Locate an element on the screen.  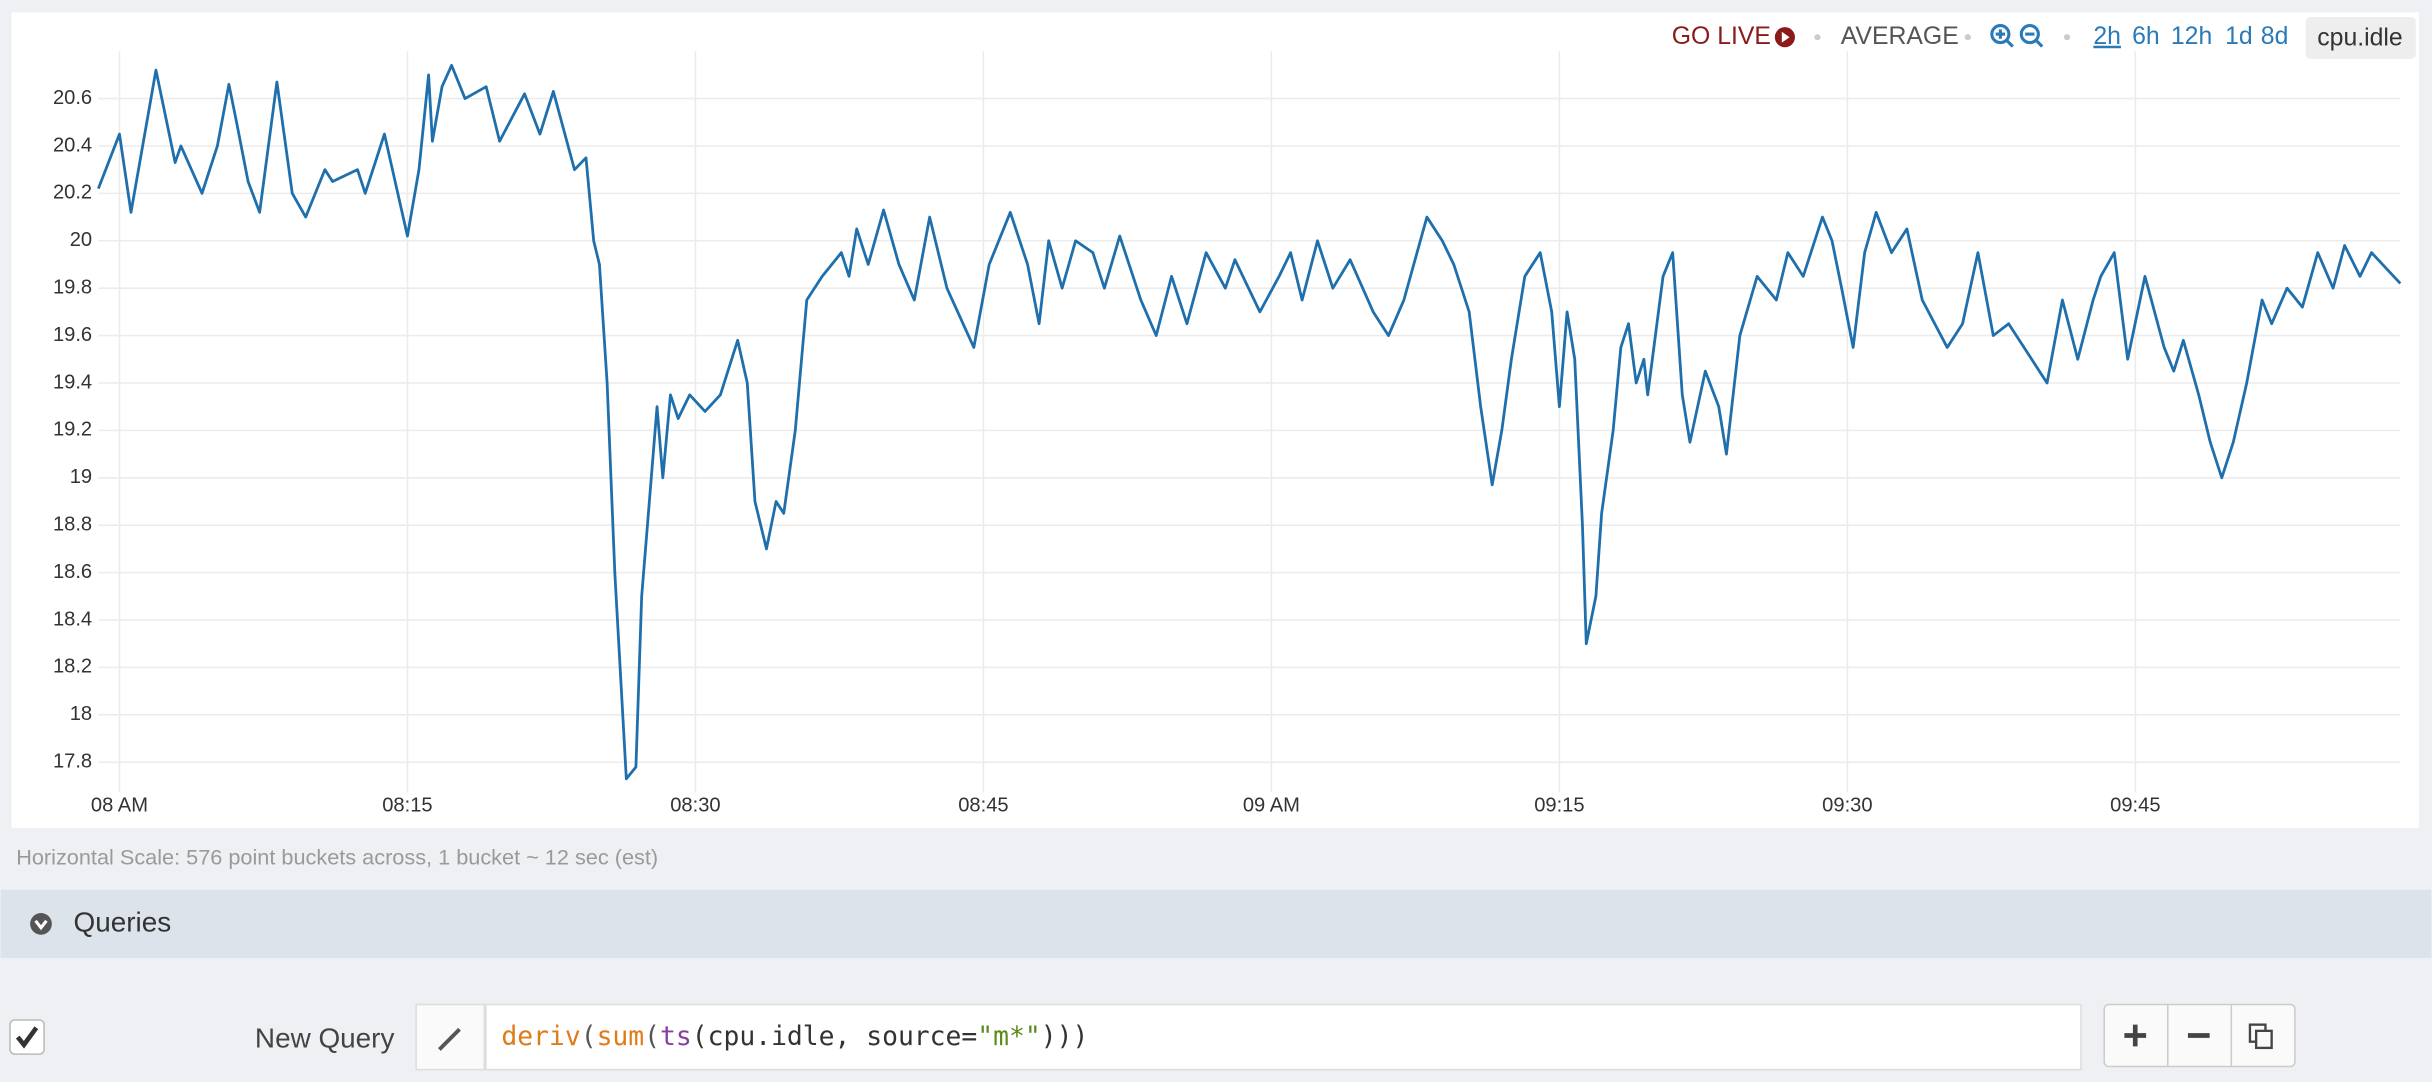
wand-glyph is located at coordinates (449, 1039).